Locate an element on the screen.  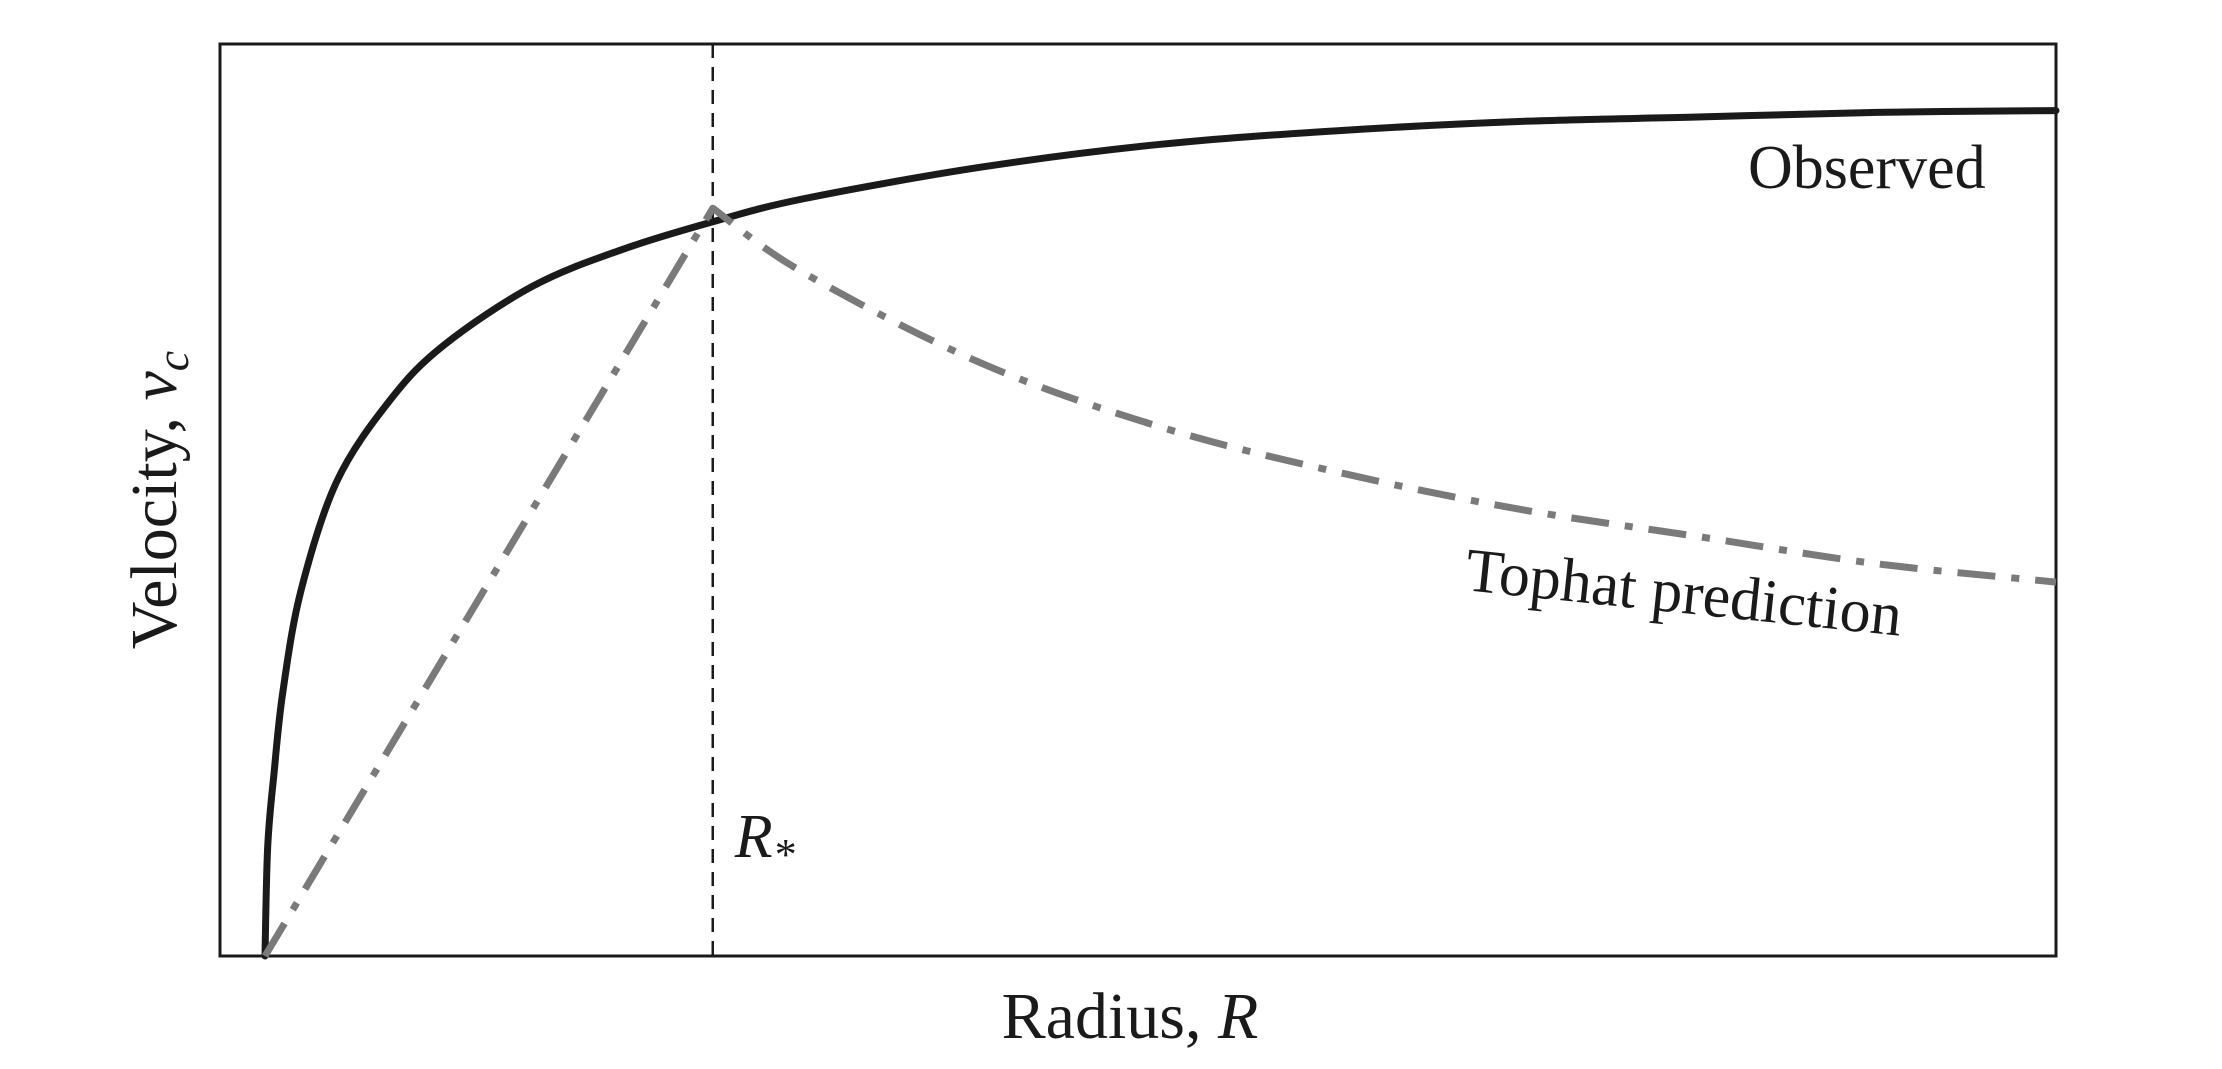
r-star-label: R* is located at coordinates (764, 841).